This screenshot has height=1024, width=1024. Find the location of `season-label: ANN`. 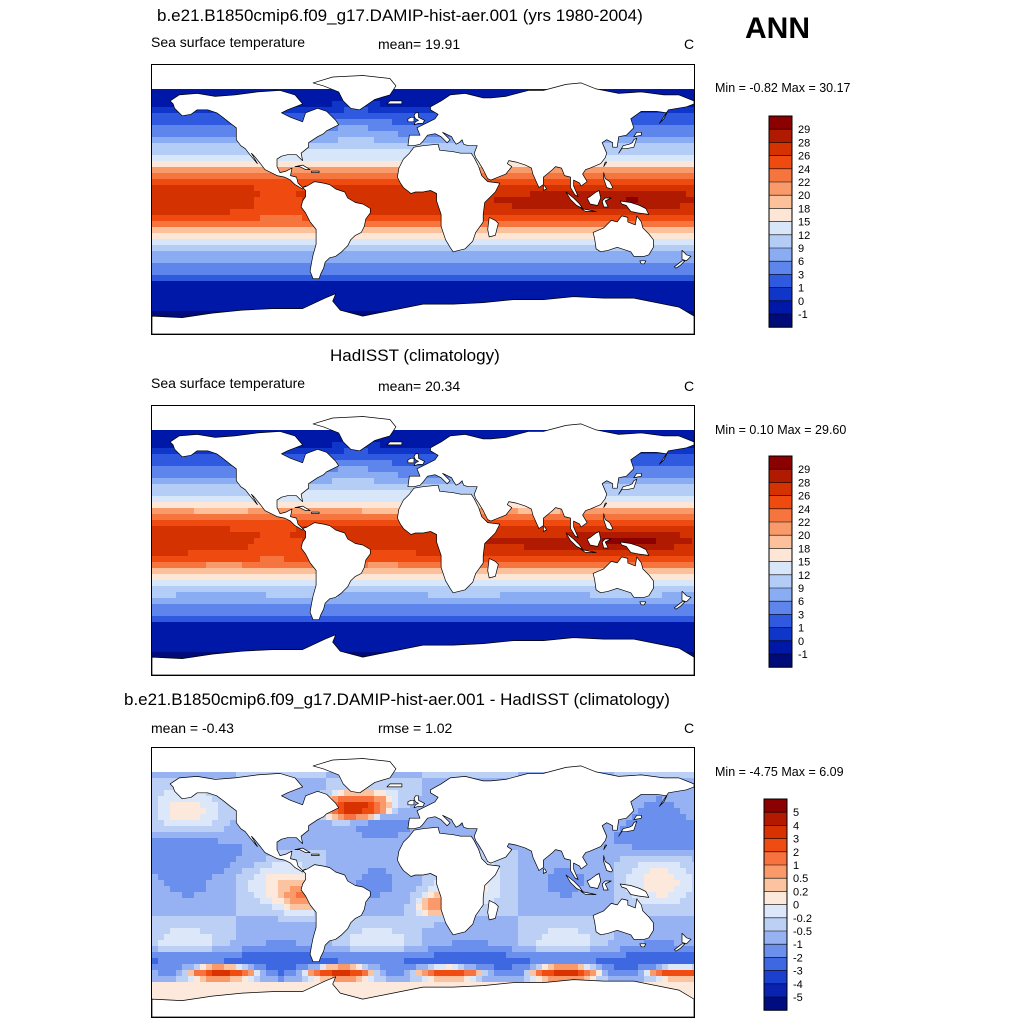

season-label: ANN is located at coordinates (777, 28).